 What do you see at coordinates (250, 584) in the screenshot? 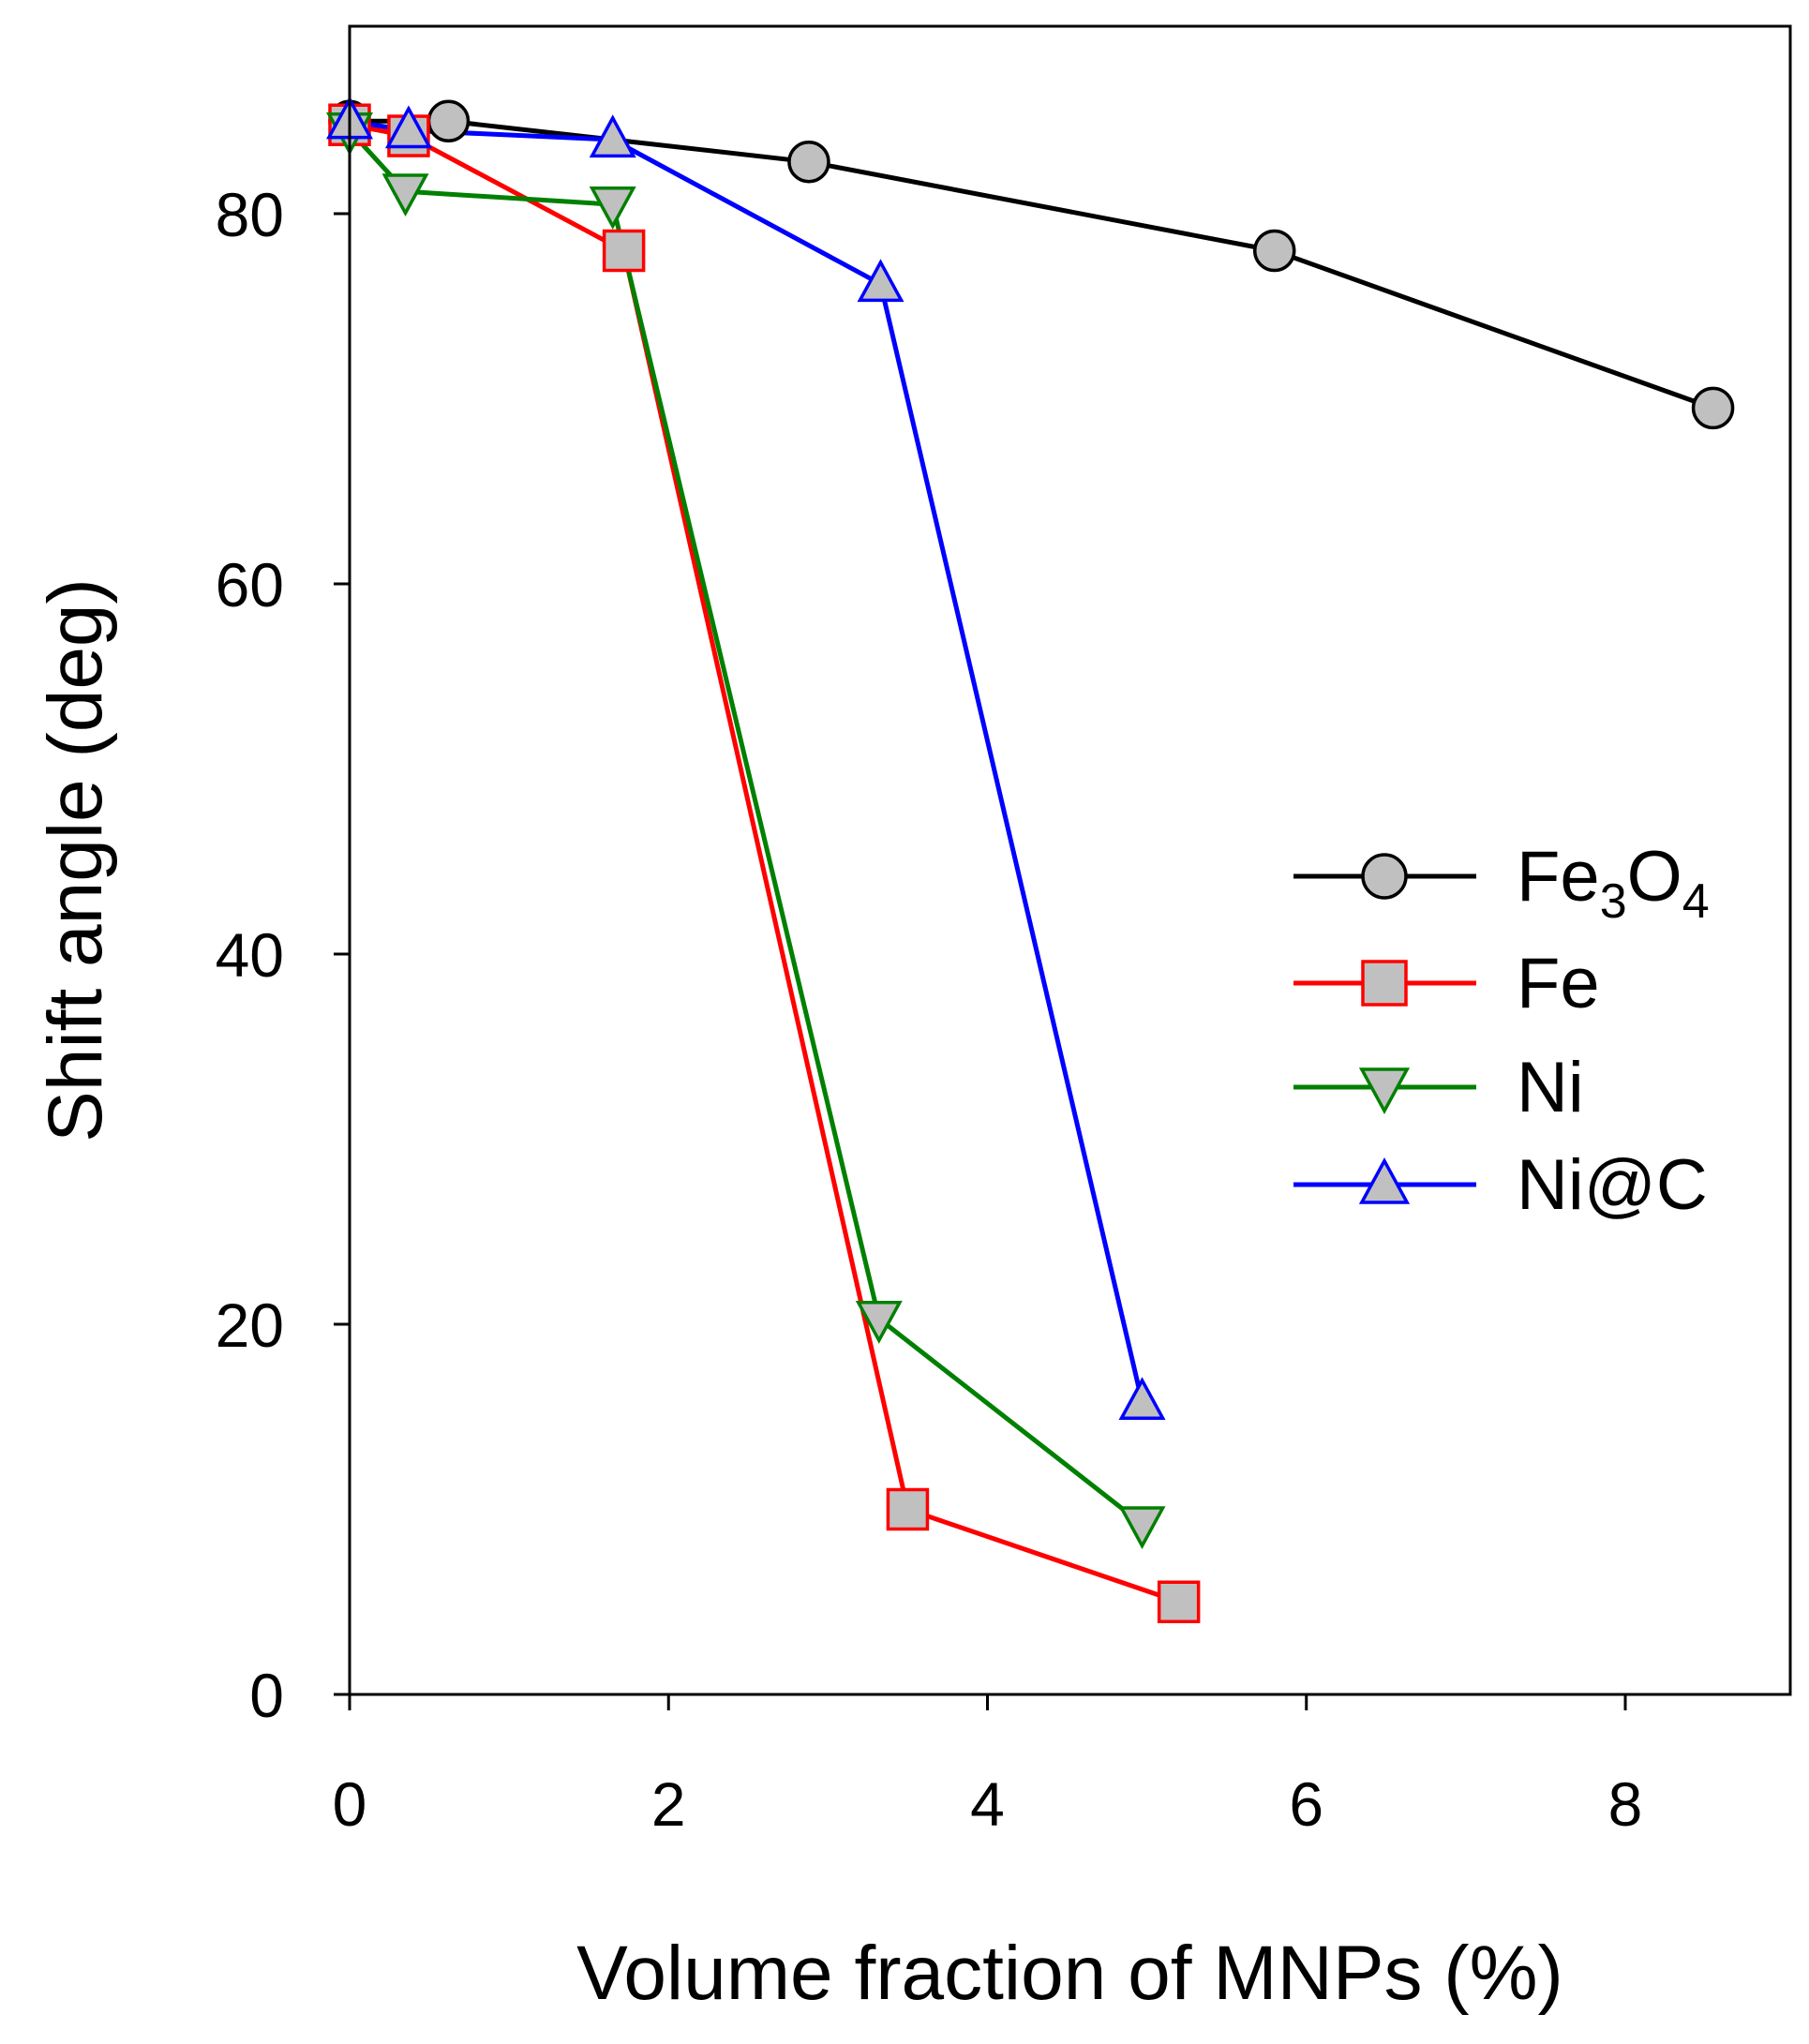
I see `y-tick-label: 60` at bounding box center [250, 584].